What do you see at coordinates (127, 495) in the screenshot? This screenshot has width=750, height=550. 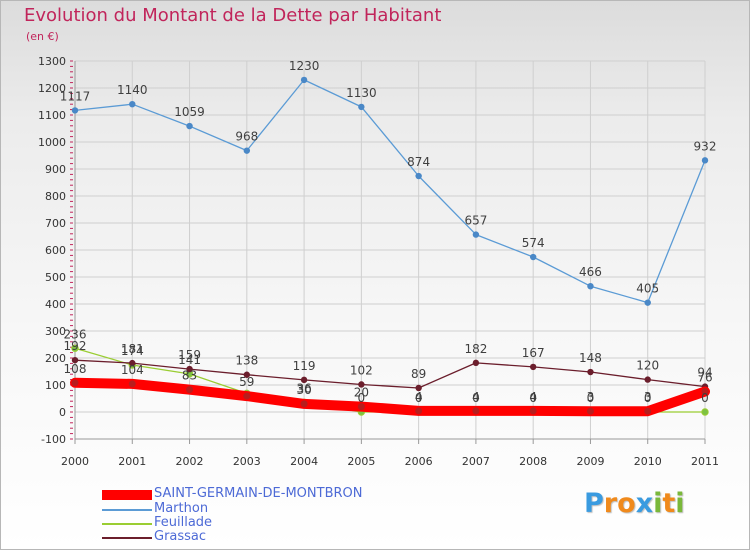 I see `legend-swatch-saint-germain` at bounding box center [127, 495].